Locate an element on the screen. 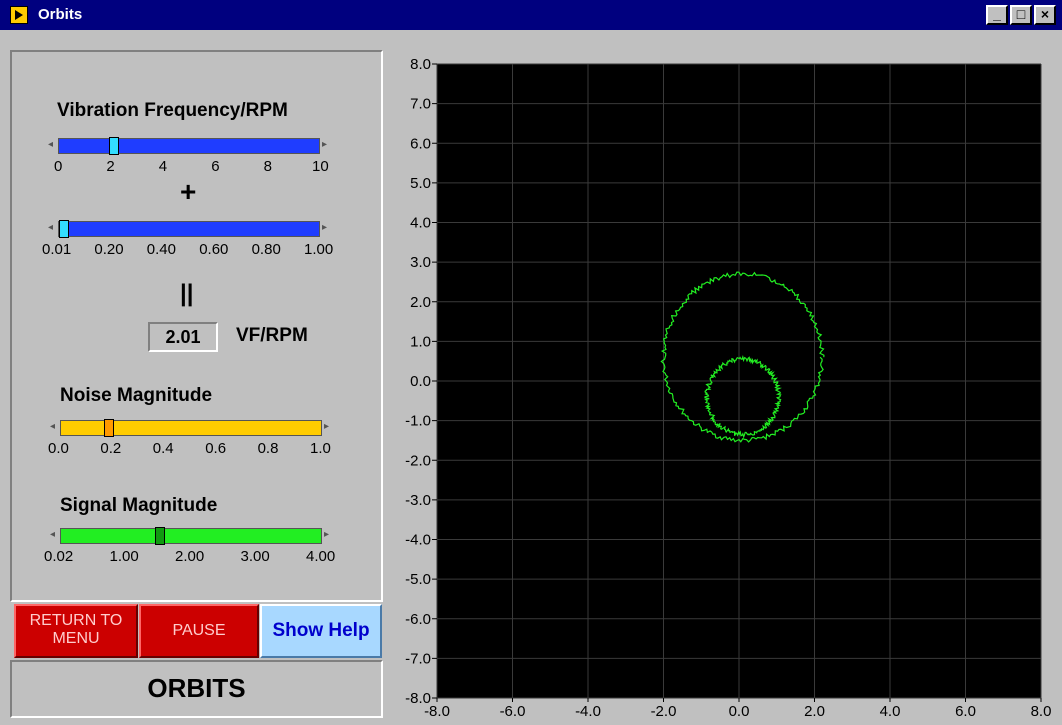 This screenshot has width=1062, height=725. vf-fine-tick-label: 0.40 is located at coordinates (161, 249).